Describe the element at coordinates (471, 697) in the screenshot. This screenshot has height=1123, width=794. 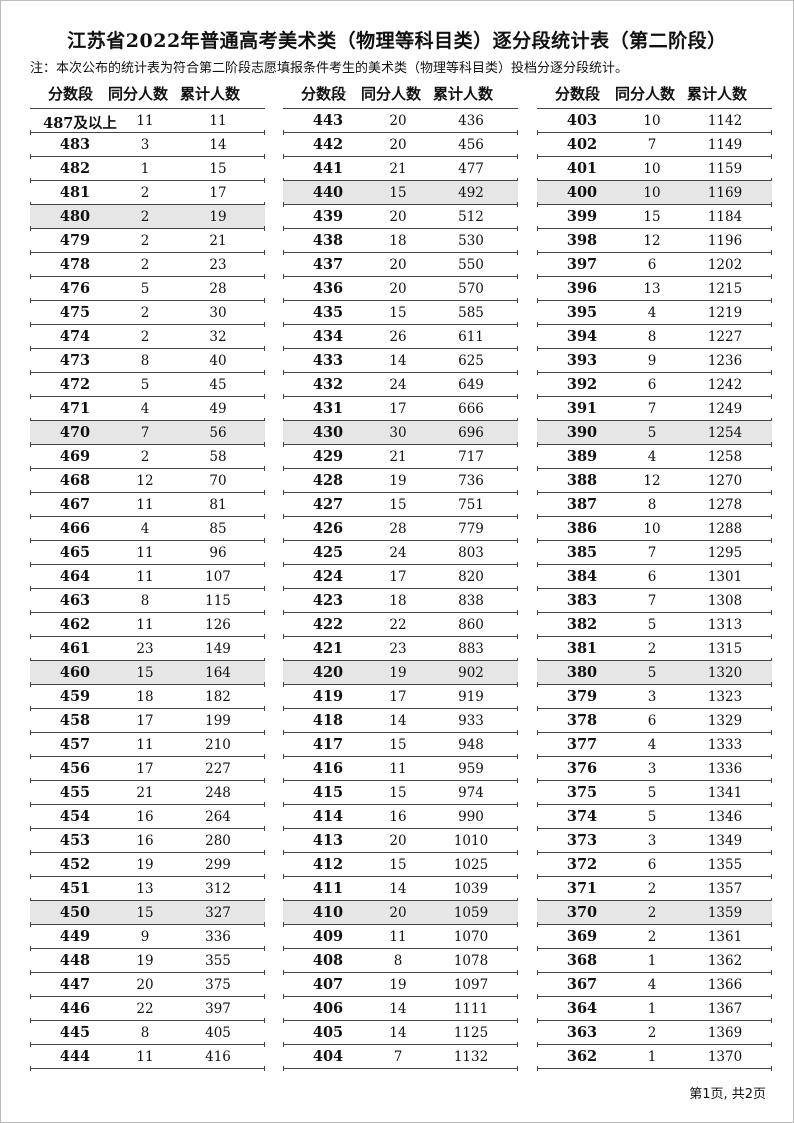
I see `cumulative-cell: 919` at that location.